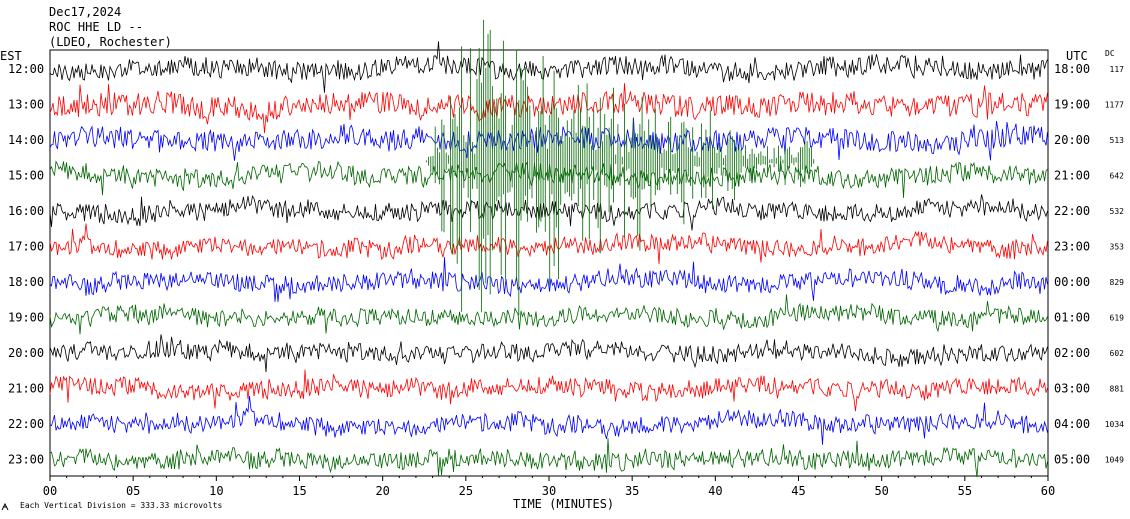  I want to click on x-tick-label: 15, so click(299, 491).